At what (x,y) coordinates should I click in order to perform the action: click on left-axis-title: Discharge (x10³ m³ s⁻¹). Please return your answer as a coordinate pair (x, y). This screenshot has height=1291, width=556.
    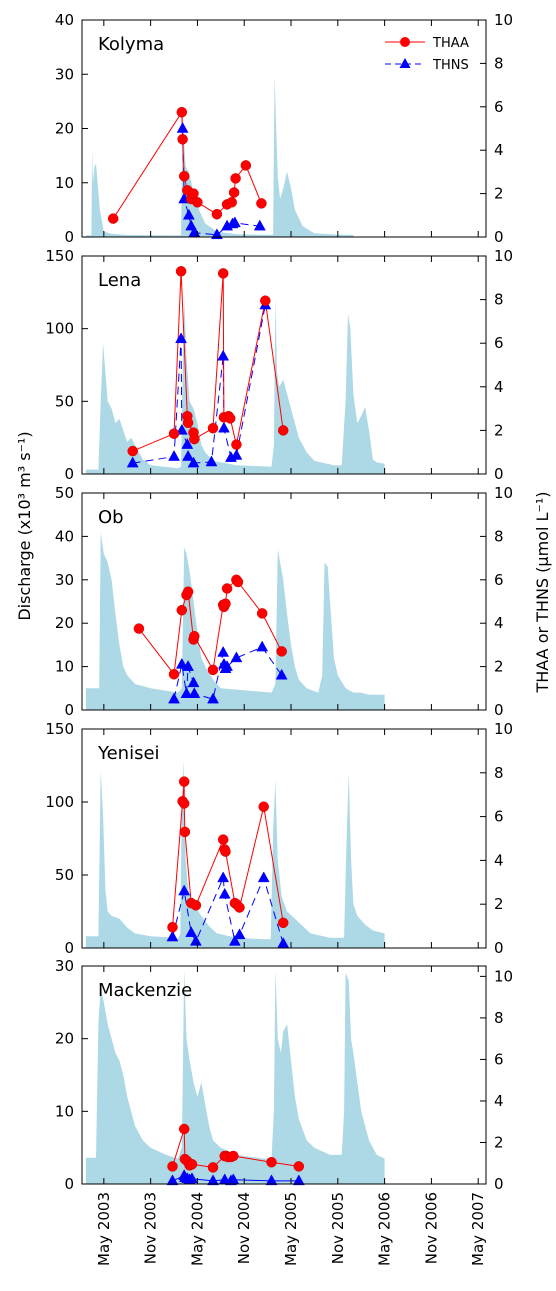
    Looking at the image, I should click on (24, 525).